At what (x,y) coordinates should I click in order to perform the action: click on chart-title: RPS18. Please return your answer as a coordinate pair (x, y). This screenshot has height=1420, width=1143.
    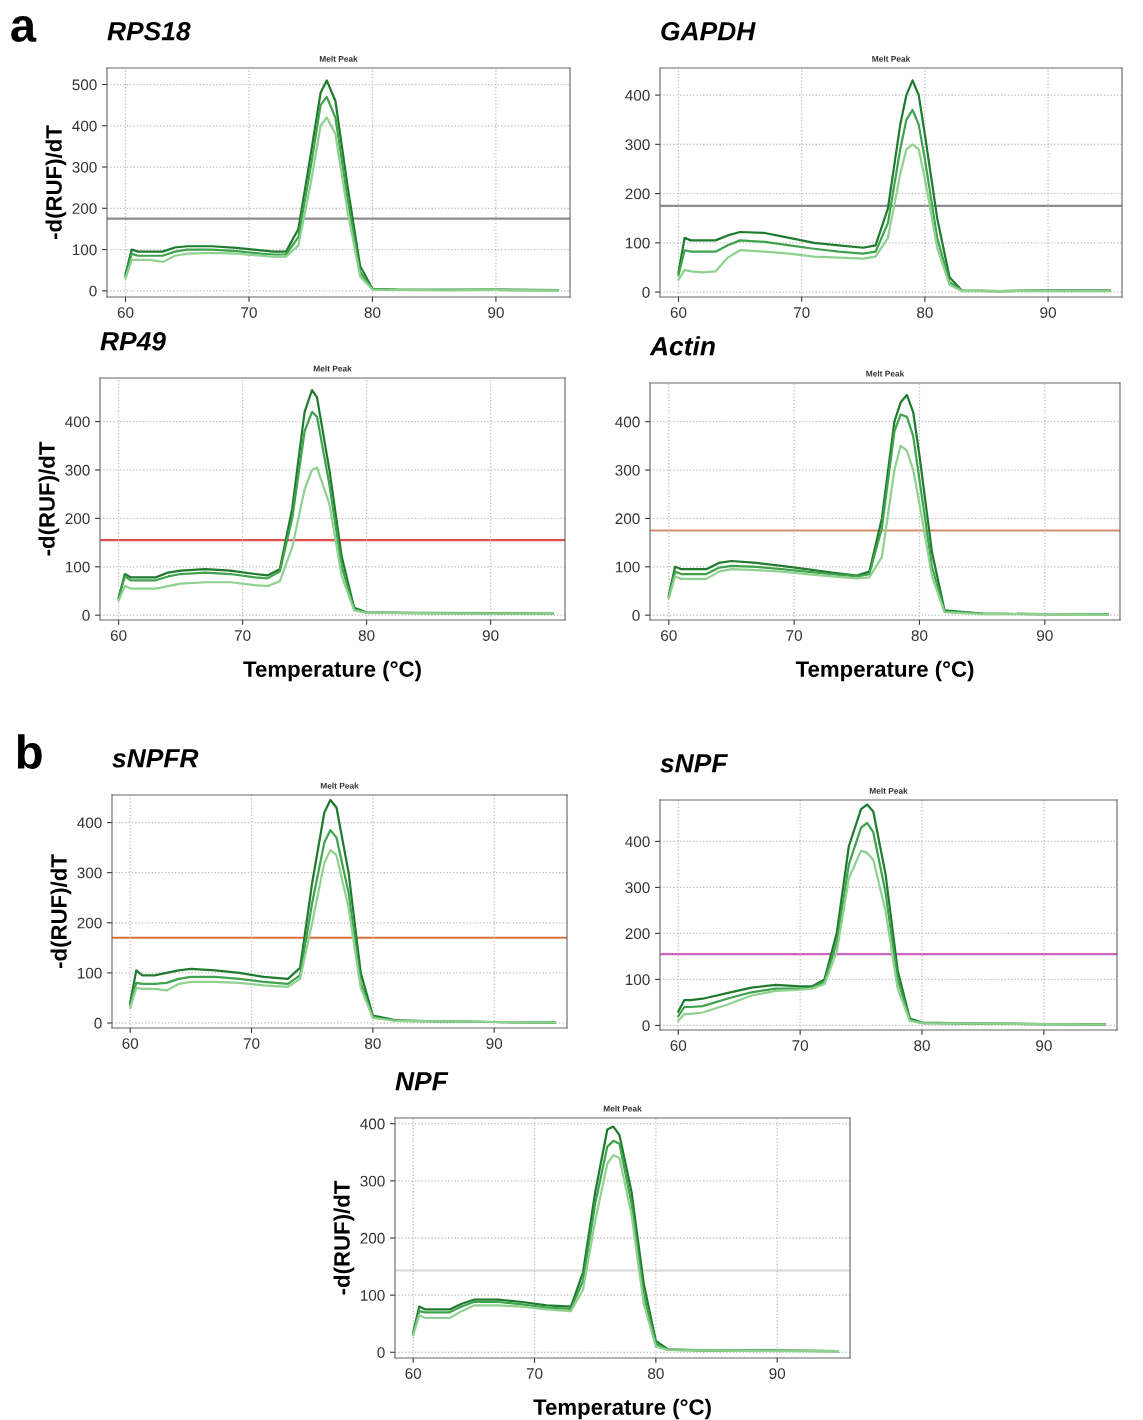
    Looking at the image, I should click on (149, 31).